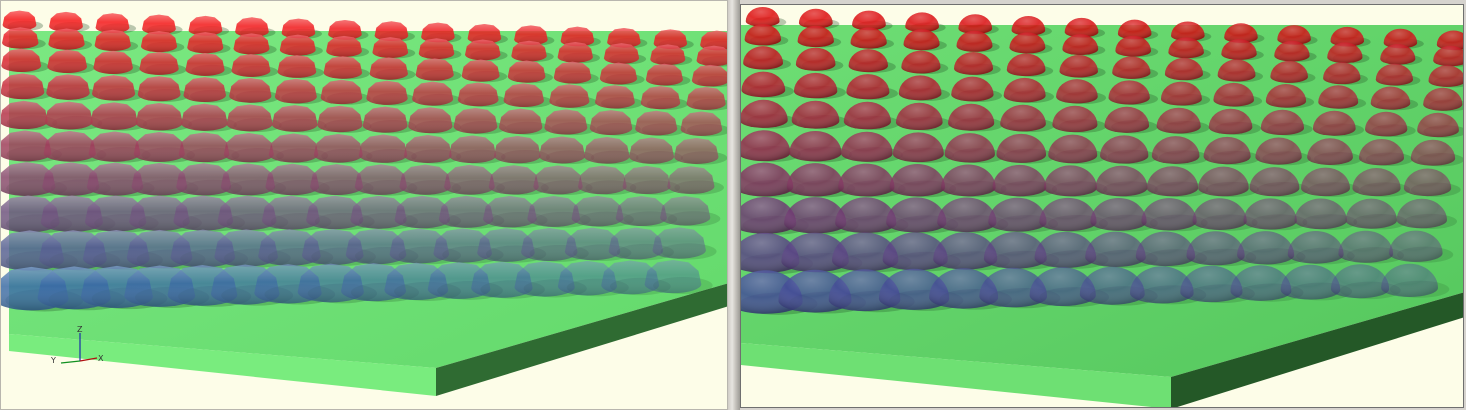 This screenshot has height=410, width=1466. I want to click on axis-triad: Z X Y, so click(79, 347).